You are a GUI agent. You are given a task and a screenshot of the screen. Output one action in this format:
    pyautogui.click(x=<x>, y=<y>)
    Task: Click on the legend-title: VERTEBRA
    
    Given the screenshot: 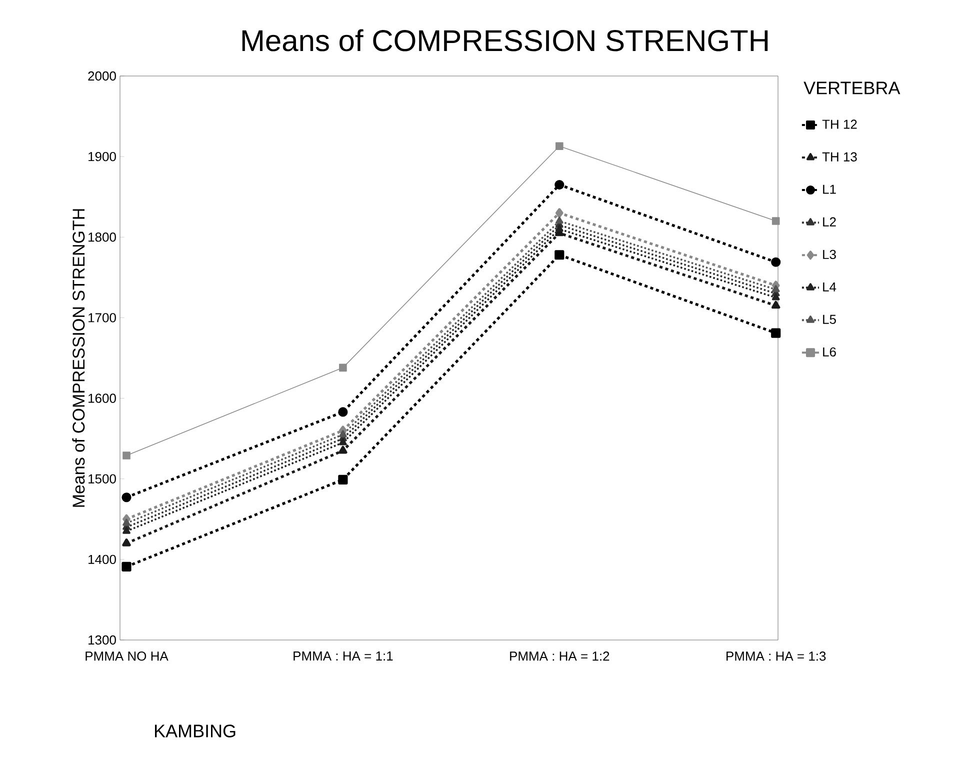 What is the action you would take?
    pyautogui.click(x=852, y=88)
    